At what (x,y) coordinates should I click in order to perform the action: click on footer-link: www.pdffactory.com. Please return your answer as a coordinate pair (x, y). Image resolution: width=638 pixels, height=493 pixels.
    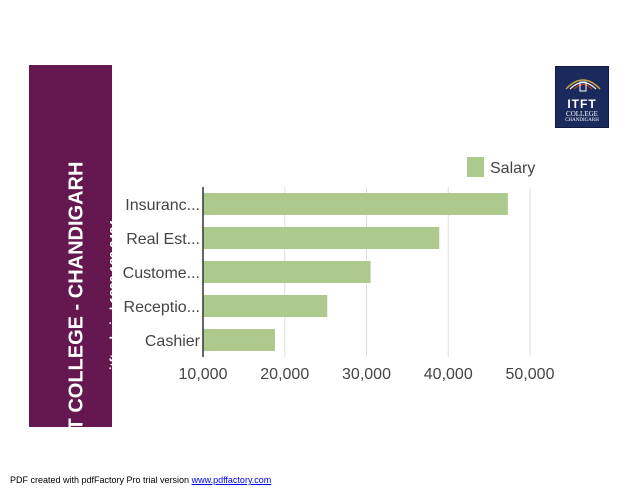
    Looking at the image, I should click on (231, 480).